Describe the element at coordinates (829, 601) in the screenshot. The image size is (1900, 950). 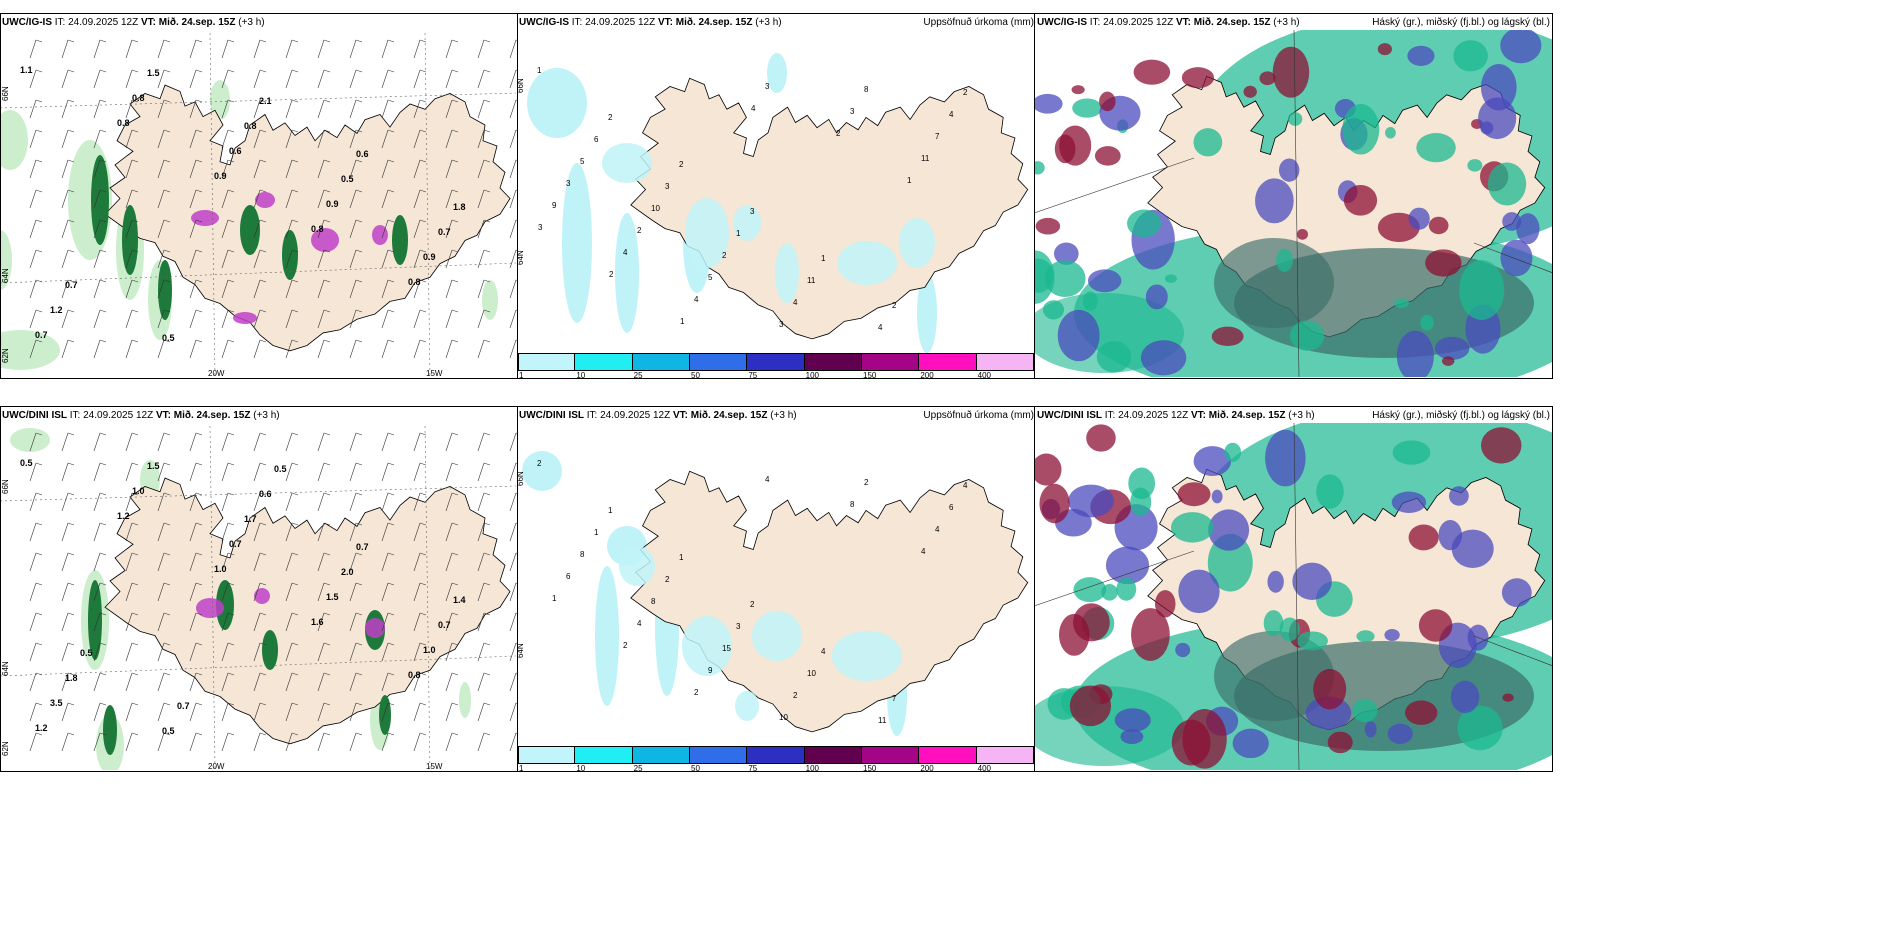
I see `iceland-land` at that location.